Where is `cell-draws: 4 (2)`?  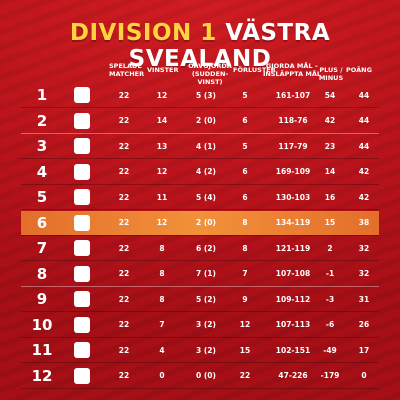 cell-draws: 4 (2) is located at coordinates (206, 171).